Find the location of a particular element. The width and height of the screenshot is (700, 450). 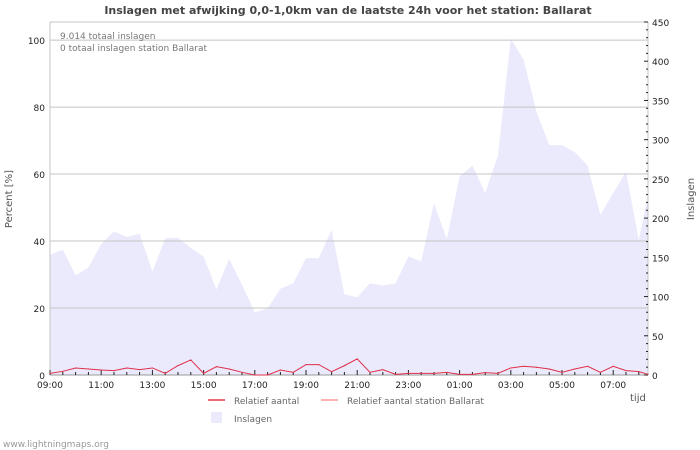

y-right-tick-label: 250 is located at coordinates (660, 181).